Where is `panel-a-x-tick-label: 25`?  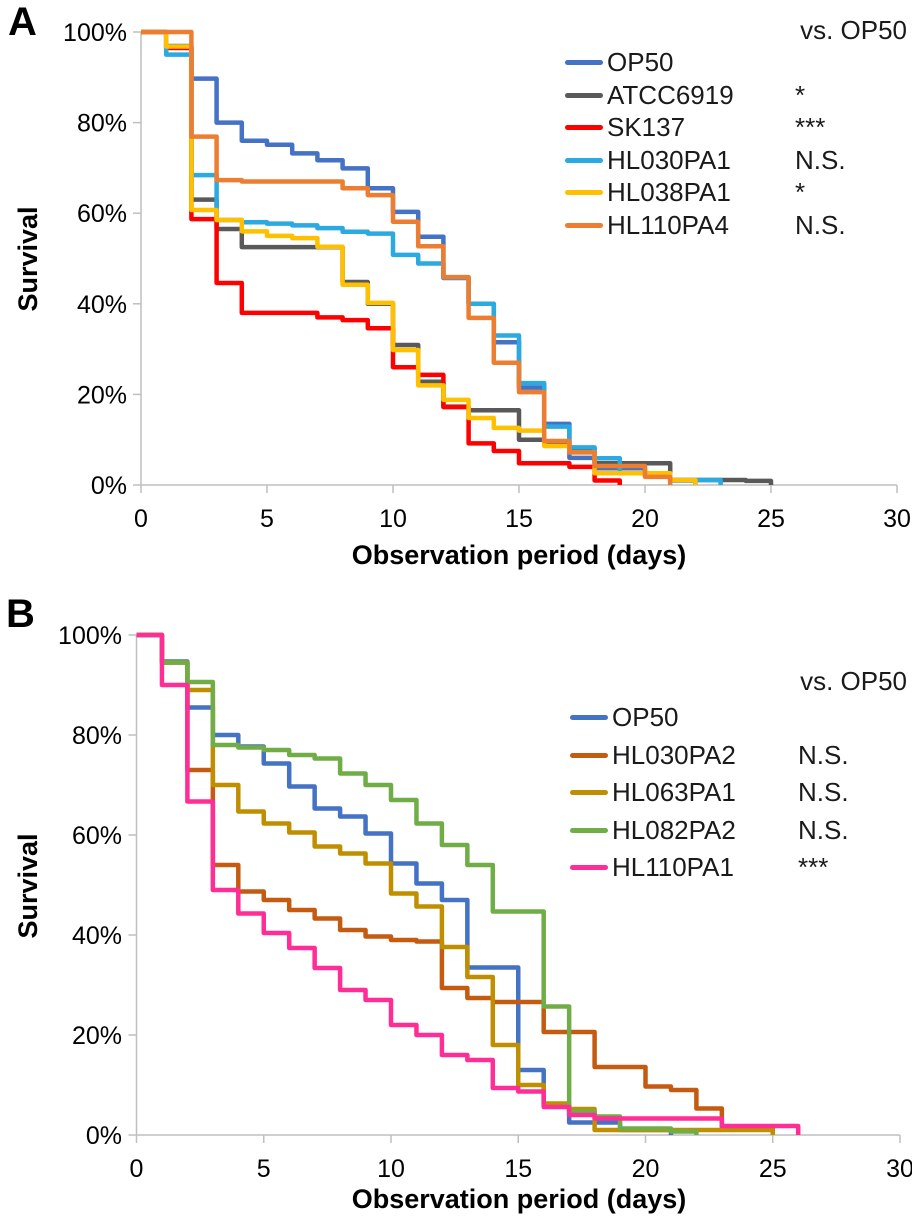
panel-a-x-tick-label: 25 is located at coordinates (771, 519).